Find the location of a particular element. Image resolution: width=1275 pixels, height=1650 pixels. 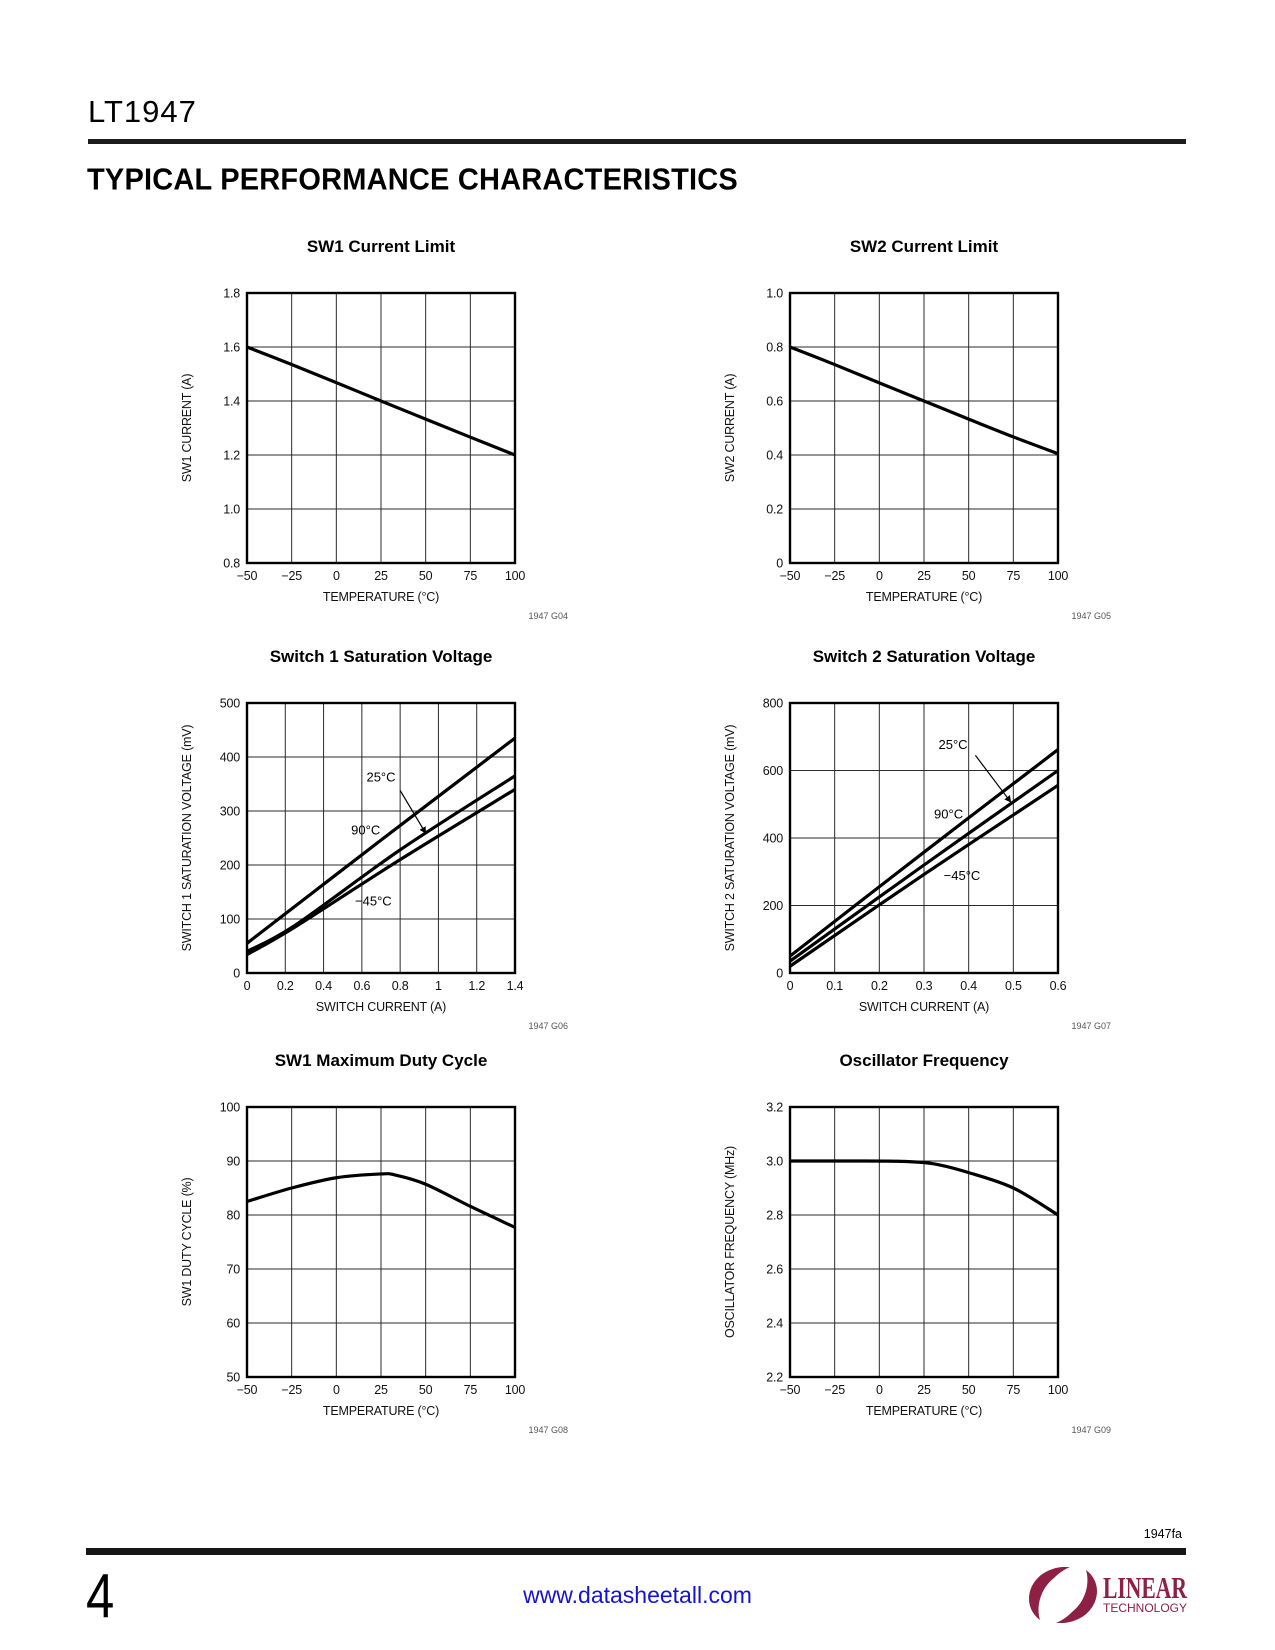

svg-text: 1947 G06 is located at coordinates (548, 1026).